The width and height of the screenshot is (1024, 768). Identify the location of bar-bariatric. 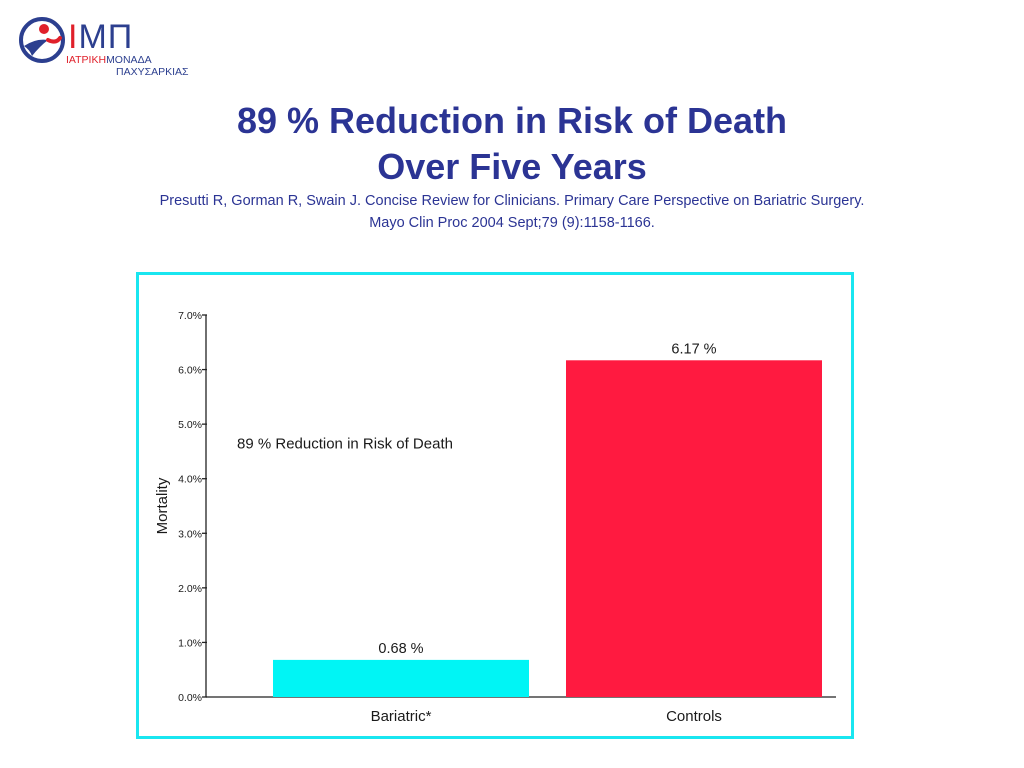
(401, 678).